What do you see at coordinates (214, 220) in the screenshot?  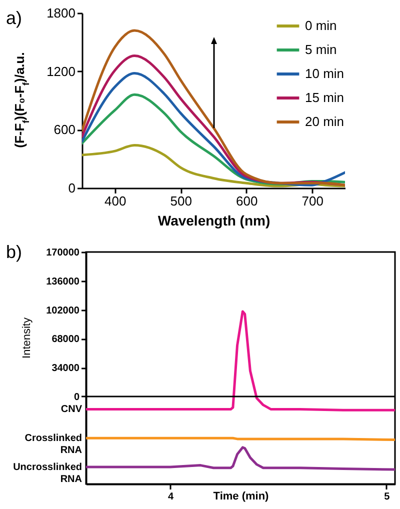 I see `x-axis-title: Wavelength (nm)` at bounding box center [214, 220].